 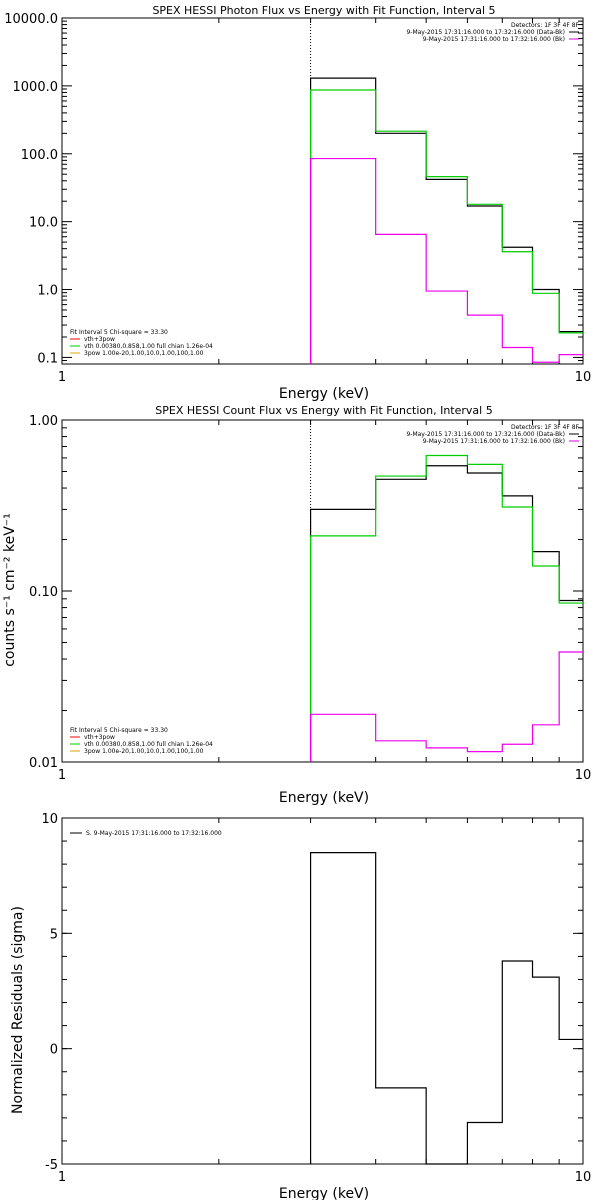 I want to click on y-tick-label: 10000.0, so click(x=31, y=19).